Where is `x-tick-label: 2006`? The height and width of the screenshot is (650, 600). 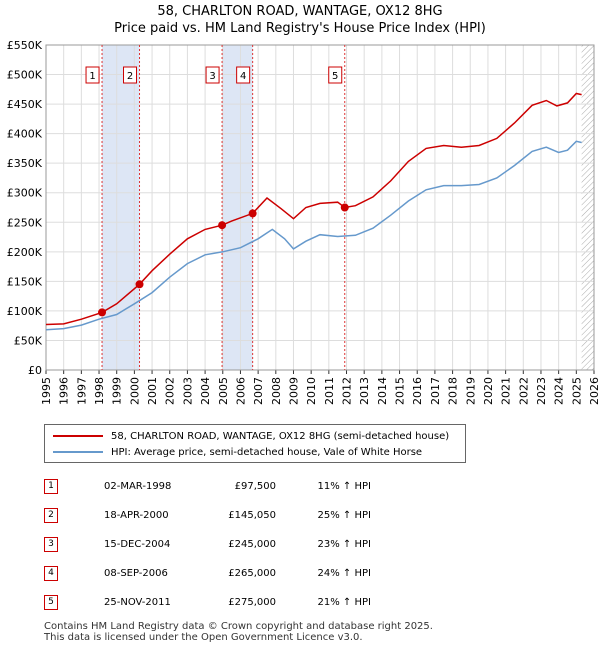 x-tick-label: 2006 is located at coordinates (240, 391).